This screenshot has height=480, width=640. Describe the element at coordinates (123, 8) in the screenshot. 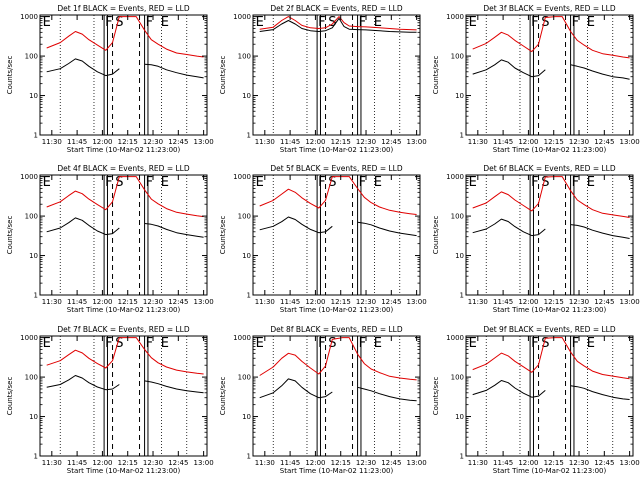

I see `panel-title: Det 1f BLACK = Events, RED = LLD` at that location.